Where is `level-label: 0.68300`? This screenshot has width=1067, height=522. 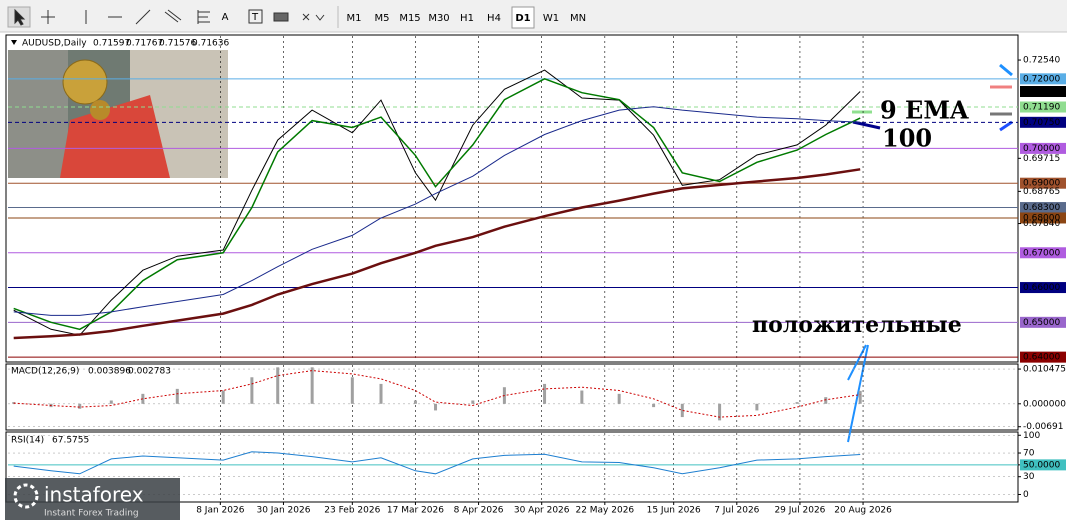
level-label: 0.68300 is located at coordinates (1041, 208).